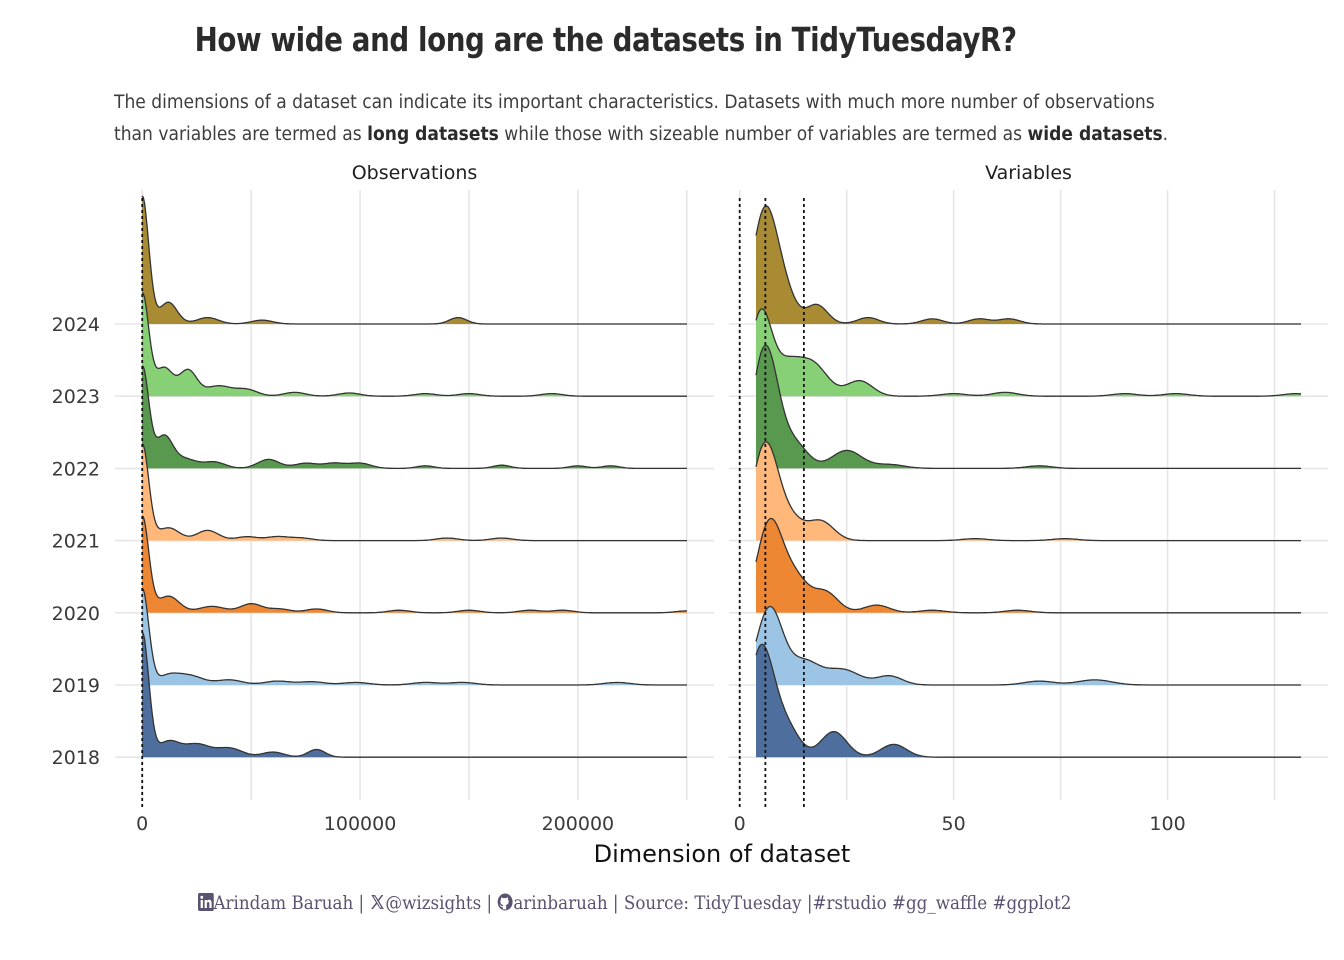 This screenshot has width=1344, height=960. I want to click on panel-strip-label: Observations, so click(415, 173).